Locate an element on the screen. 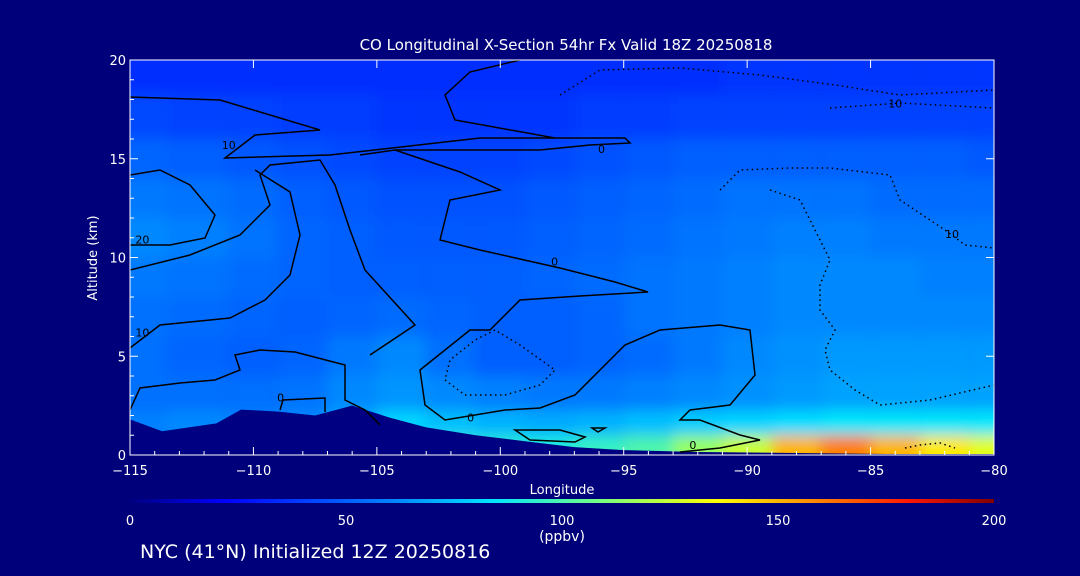 The width and height of the screenshot is (1080, 576). dotted-contour-neg-10-upper is located at coordinates (911, 105).